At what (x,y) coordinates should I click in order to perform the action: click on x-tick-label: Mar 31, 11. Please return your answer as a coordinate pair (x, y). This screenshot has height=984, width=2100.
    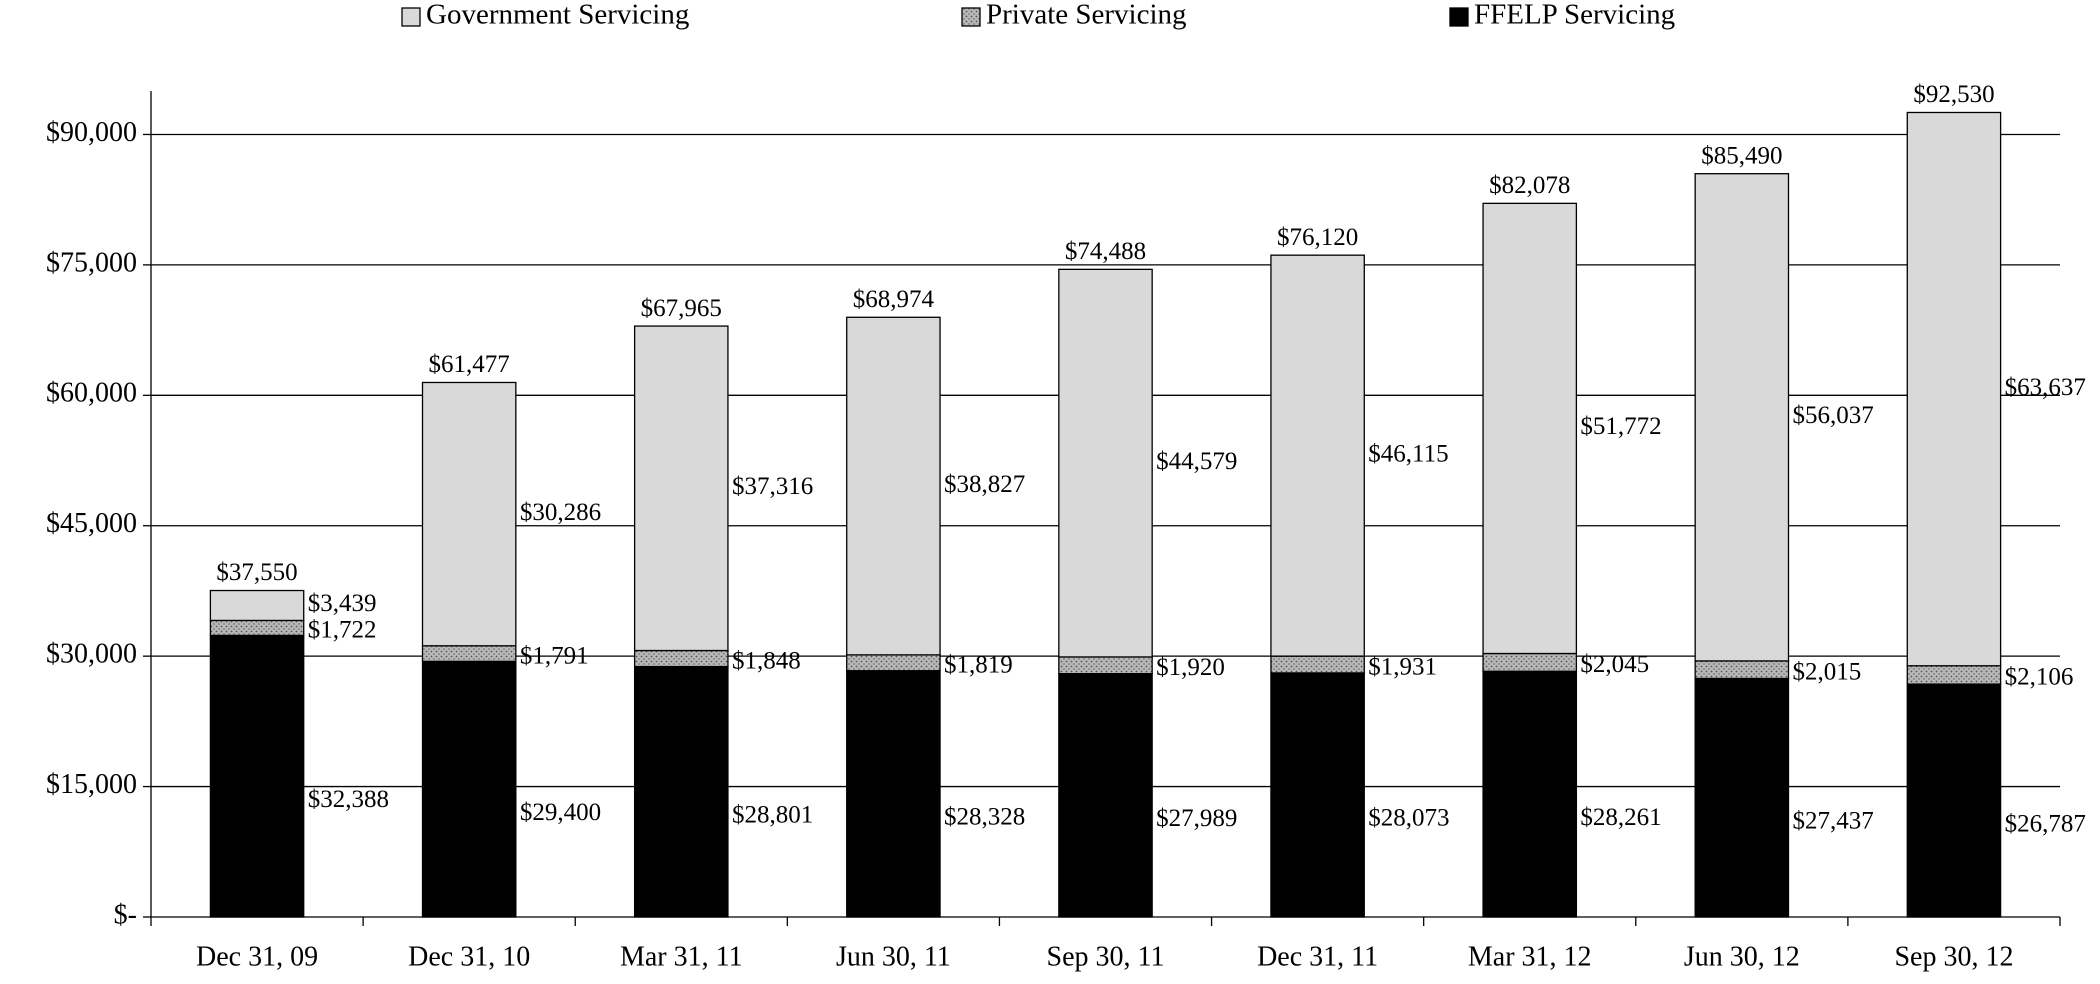
    Looking at the image, I should click on (681, 956).